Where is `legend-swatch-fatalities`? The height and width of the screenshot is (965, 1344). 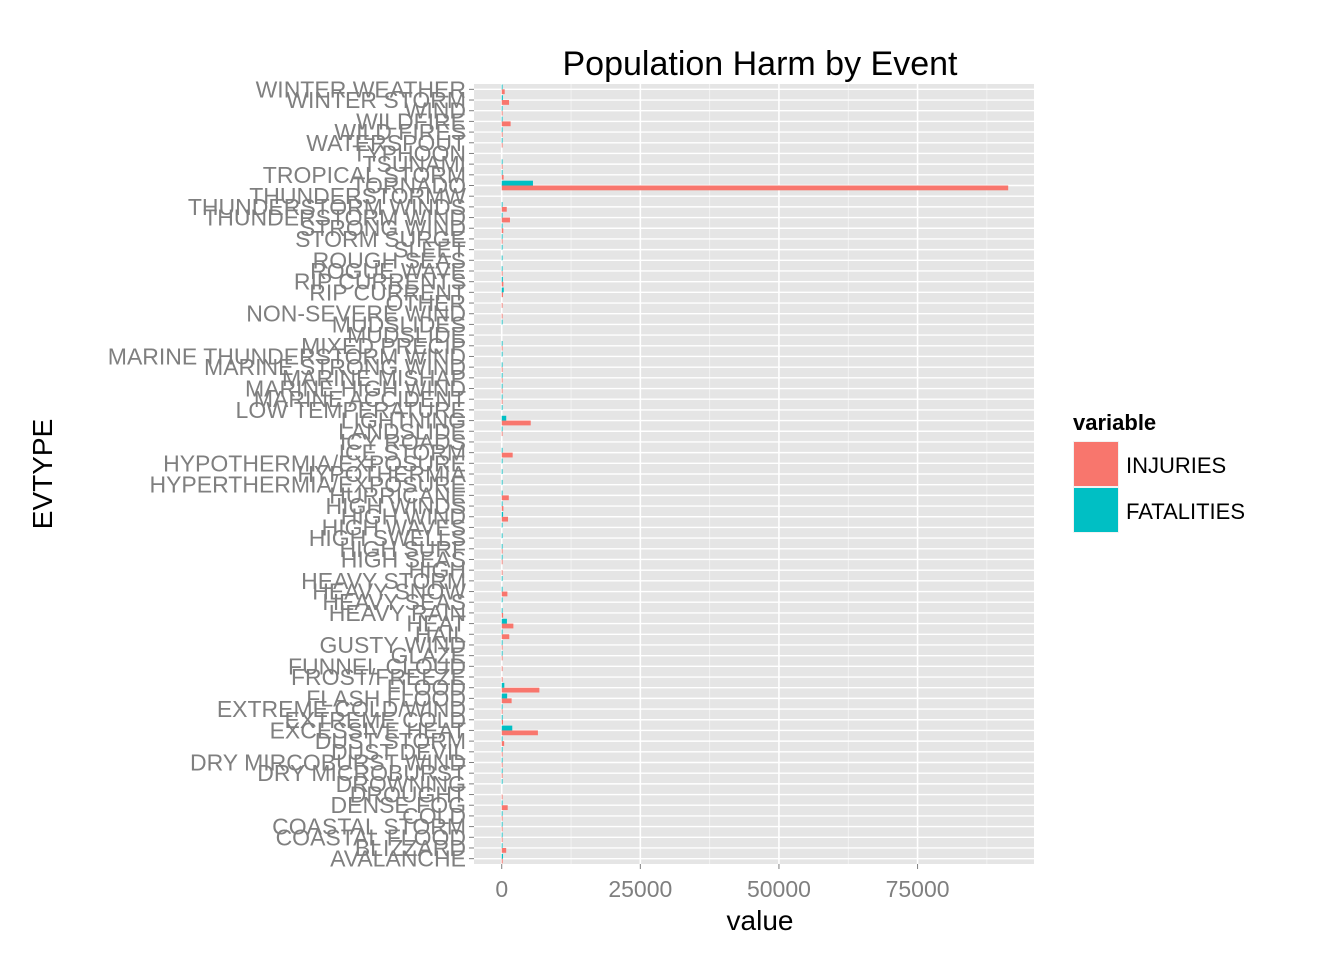 legend-swatch-fatalities is located at coordinates (1096, 510).